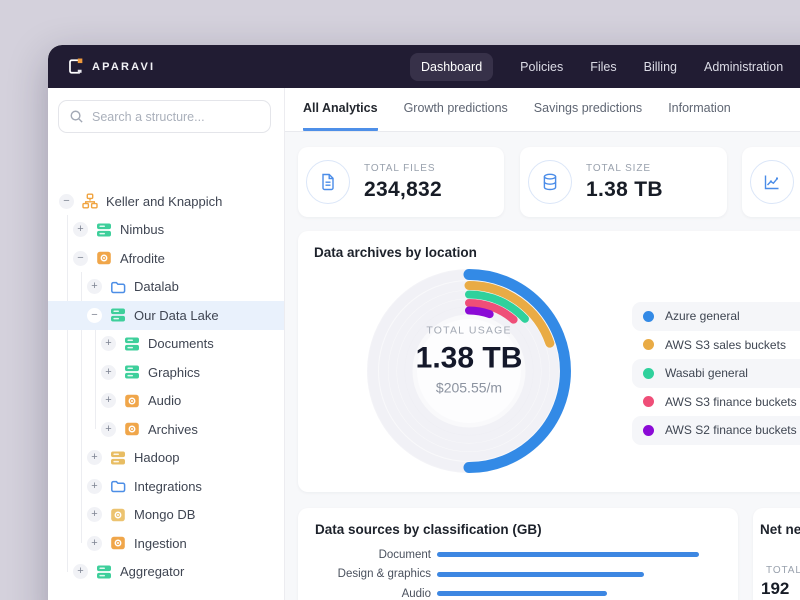  I want to click on tree-item-mongo-db: + Mongo DB, so click(166, 515).